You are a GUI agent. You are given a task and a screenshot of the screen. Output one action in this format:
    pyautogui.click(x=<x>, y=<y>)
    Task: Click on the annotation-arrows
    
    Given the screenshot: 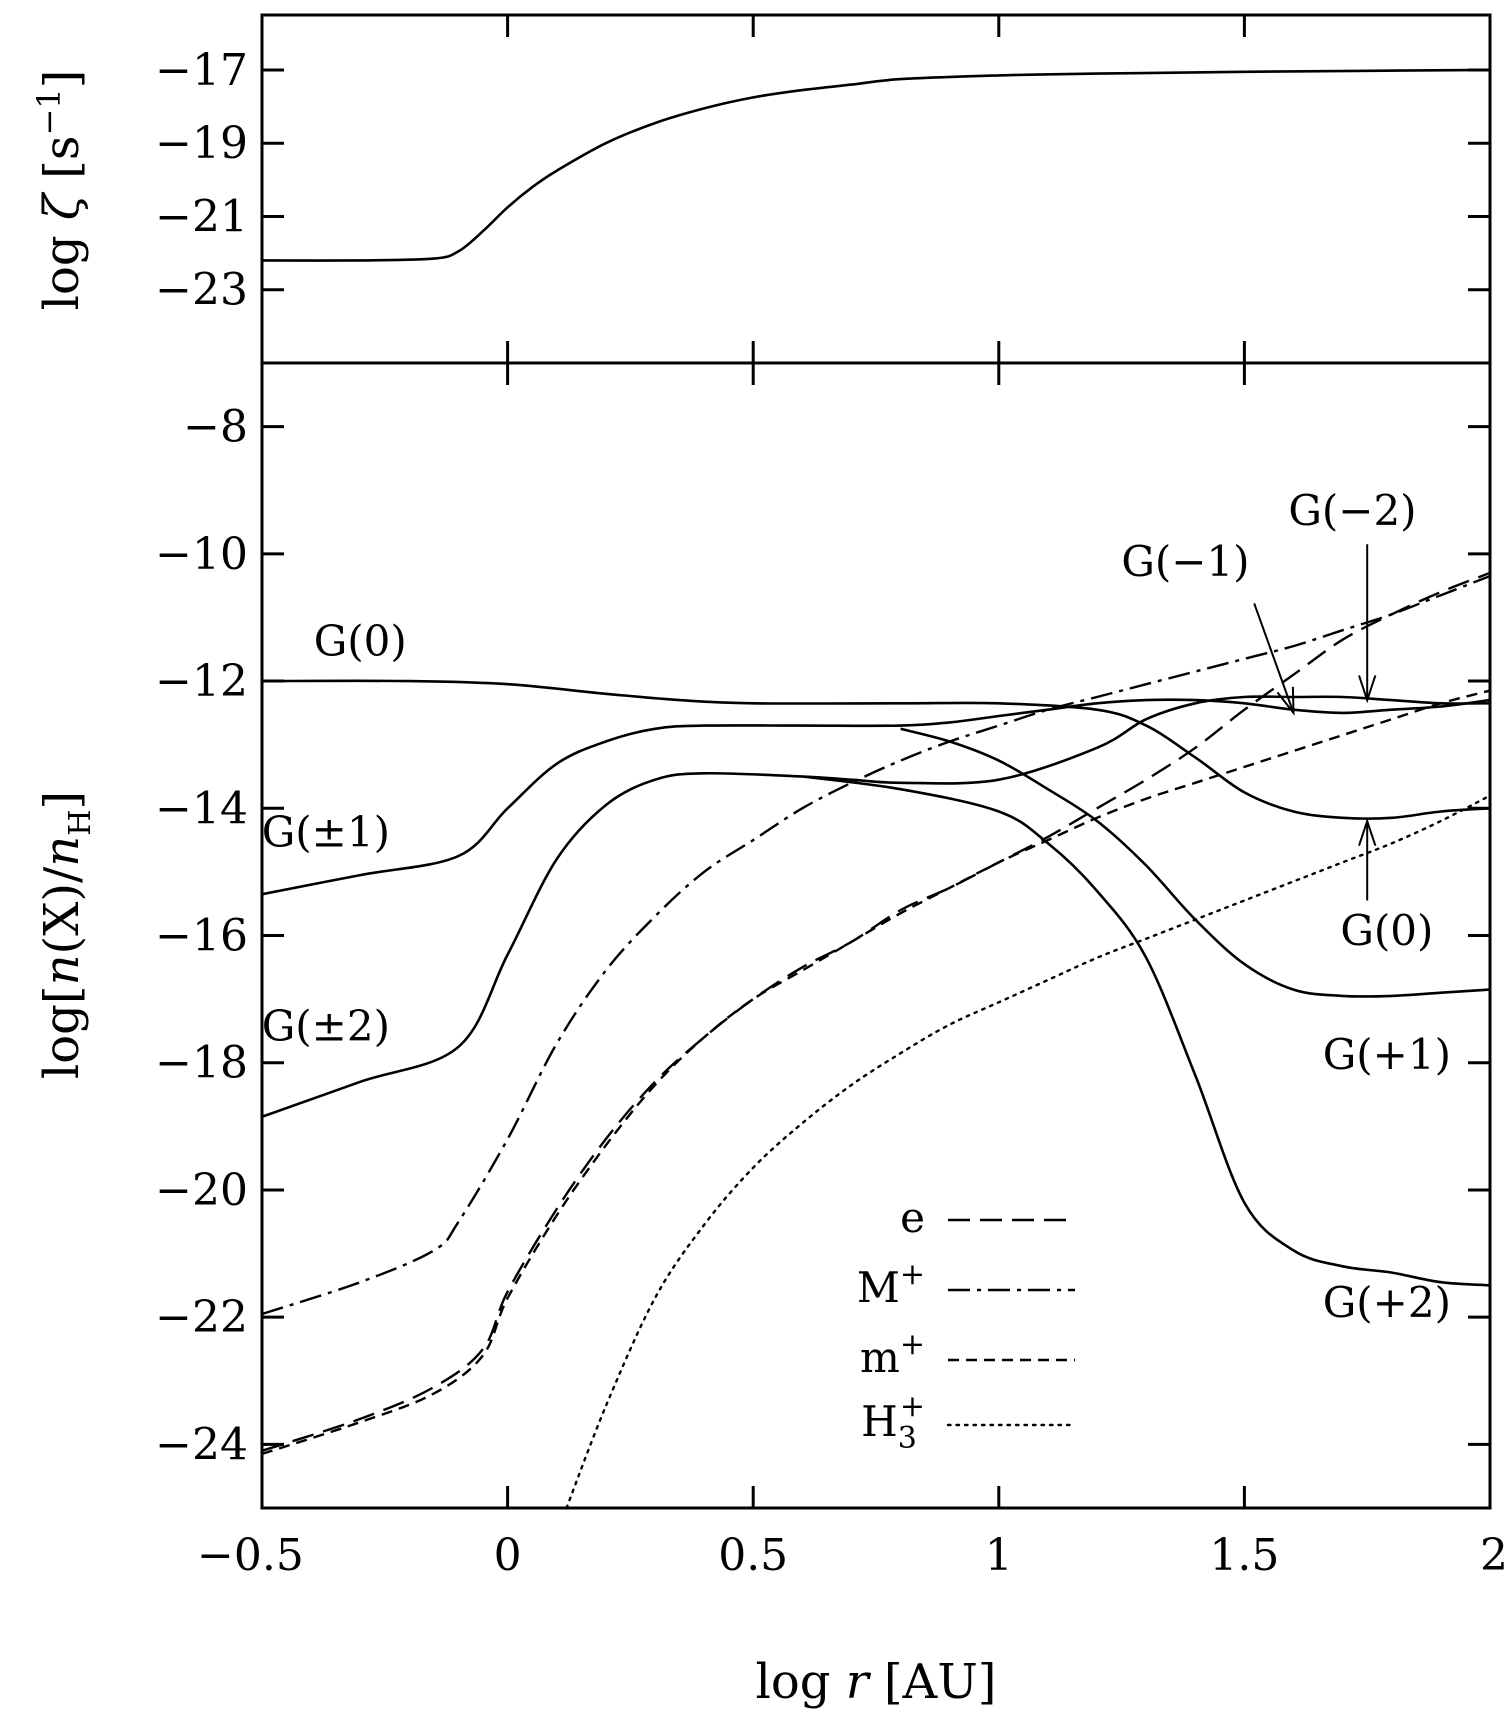 What is the action you would take?
    pyautogui.click(x=1315, y=722)
    